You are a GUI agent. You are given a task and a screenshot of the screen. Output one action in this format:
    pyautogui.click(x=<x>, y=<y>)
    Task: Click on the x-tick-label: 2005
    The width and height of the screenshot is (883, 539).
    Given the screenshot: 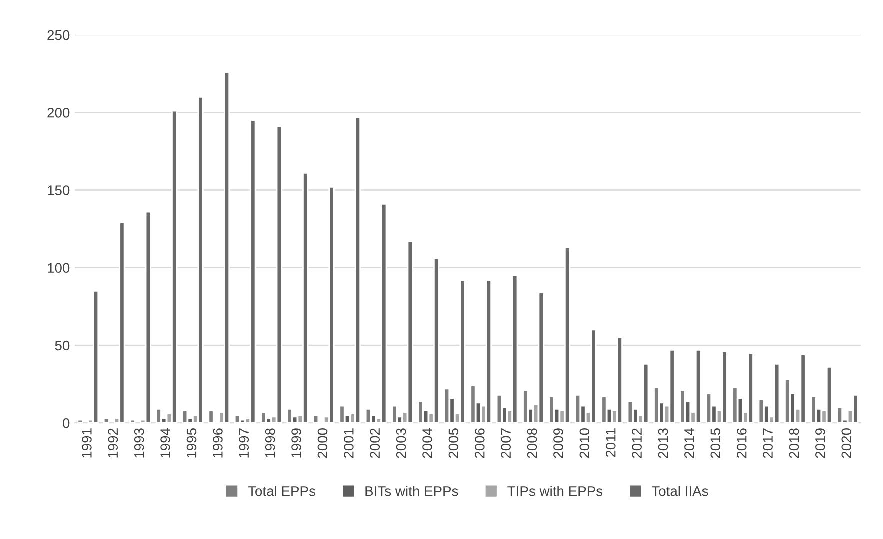 What is the action you would take?
    pyautogui.click(x=453, y=443)
    